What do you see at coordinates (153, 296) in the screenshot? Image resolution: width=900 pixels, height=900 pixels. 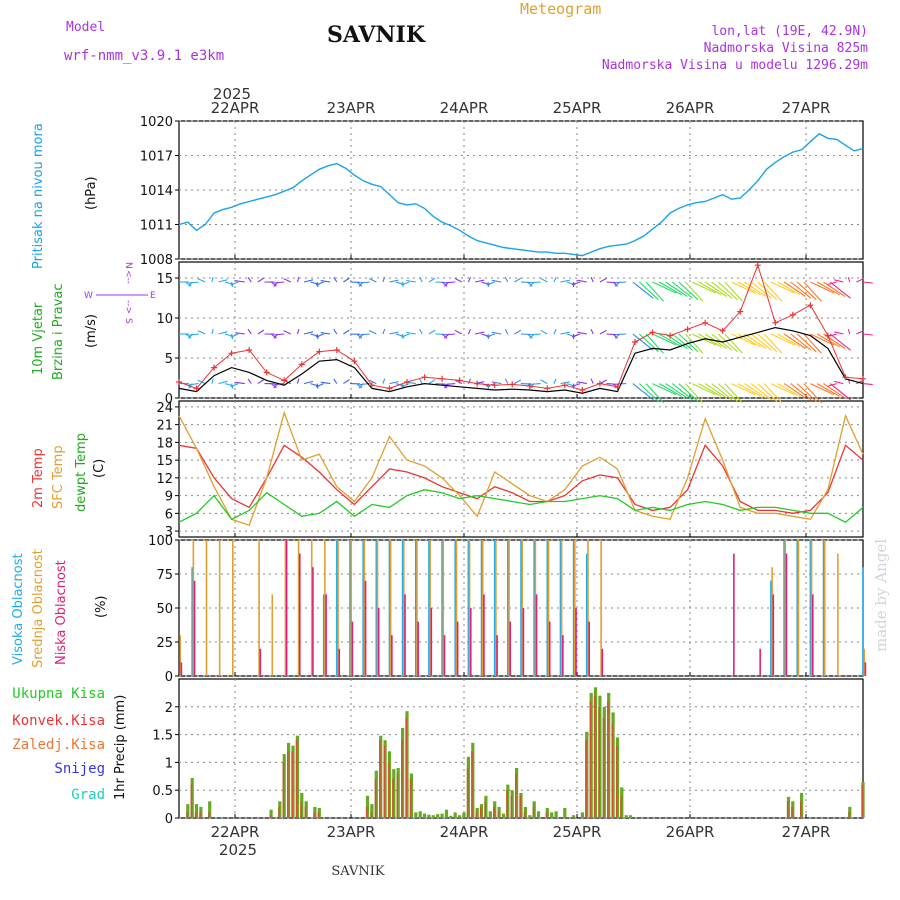 I see `compass-east: E` at bounding box center [153, 296].